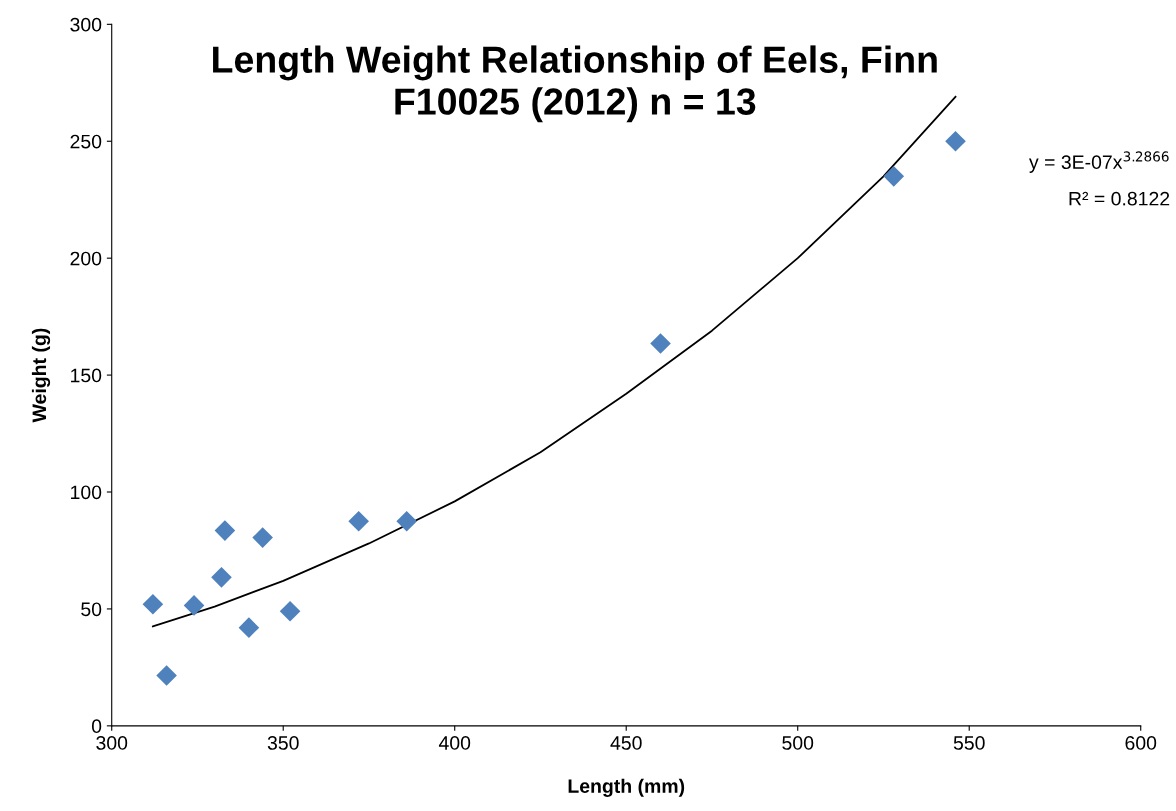 The width and height of the screenshot is (1176, 811). What do you see at coordinates (1119, 198) in the screenshot?
I see `annotation: R² = 0.8122` at bounding box center [1119, 198].